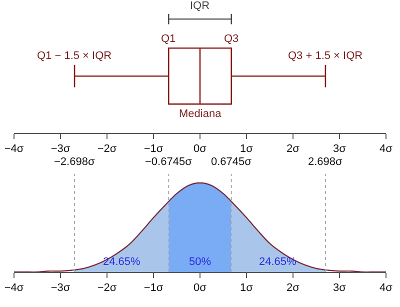 Image resolution: width=400 pixels, height=307 pixels. What do you see at coordinates (231, 39) in the screenshot?
I see `text: Q3` at bounding box center [231, 39].